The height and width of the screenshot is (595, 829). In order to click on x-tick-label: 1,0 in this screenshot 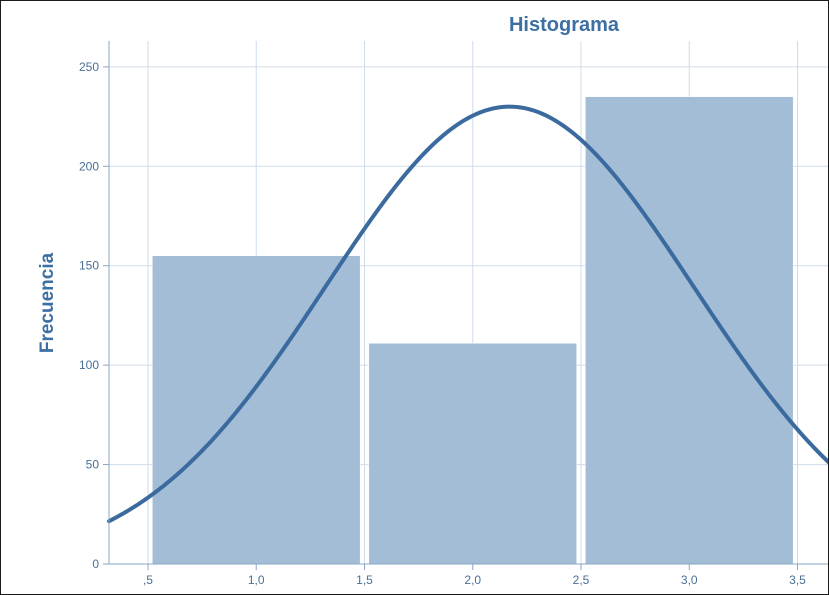, I will do `click(256, 580)`.